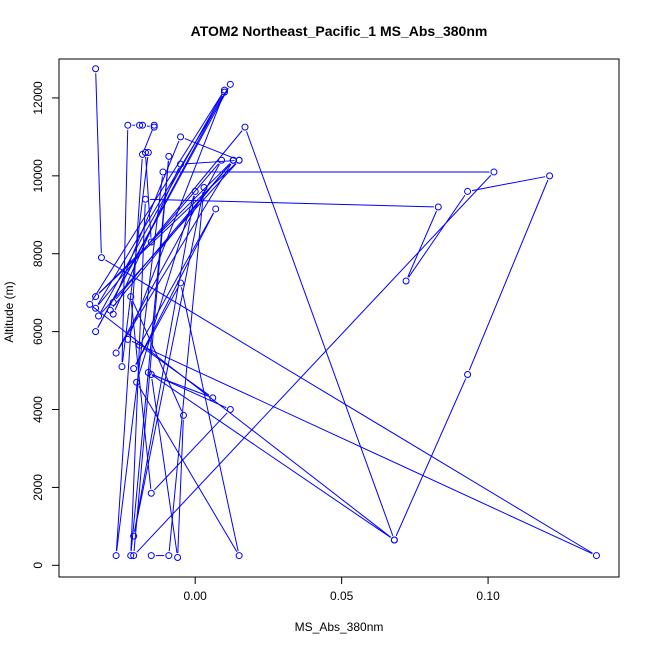  Describe the element at coordinates (38, 253) in the screenshot. I see `y-tick-label: 8000` at that location.